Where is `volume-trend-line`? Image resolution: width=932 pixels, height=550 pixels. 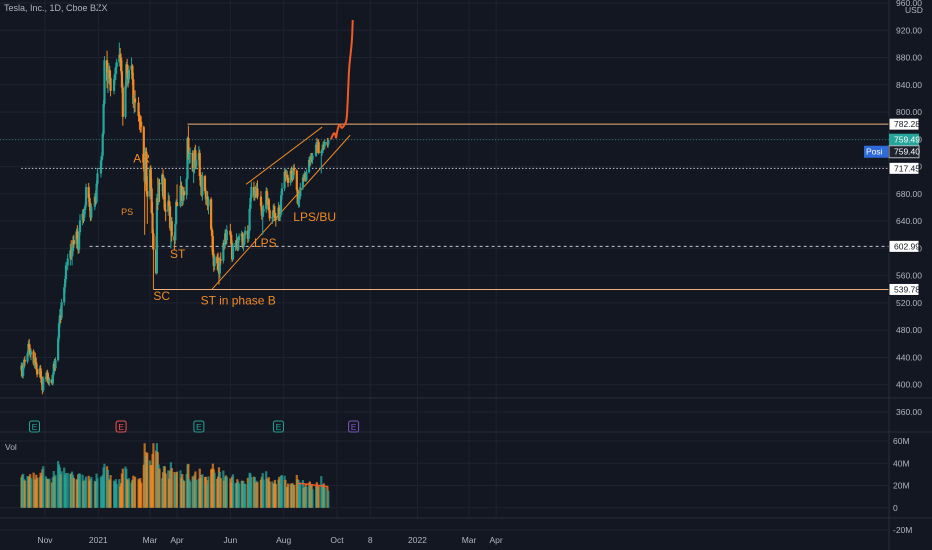 volume-trend-line is located at coordinates (313, 485).